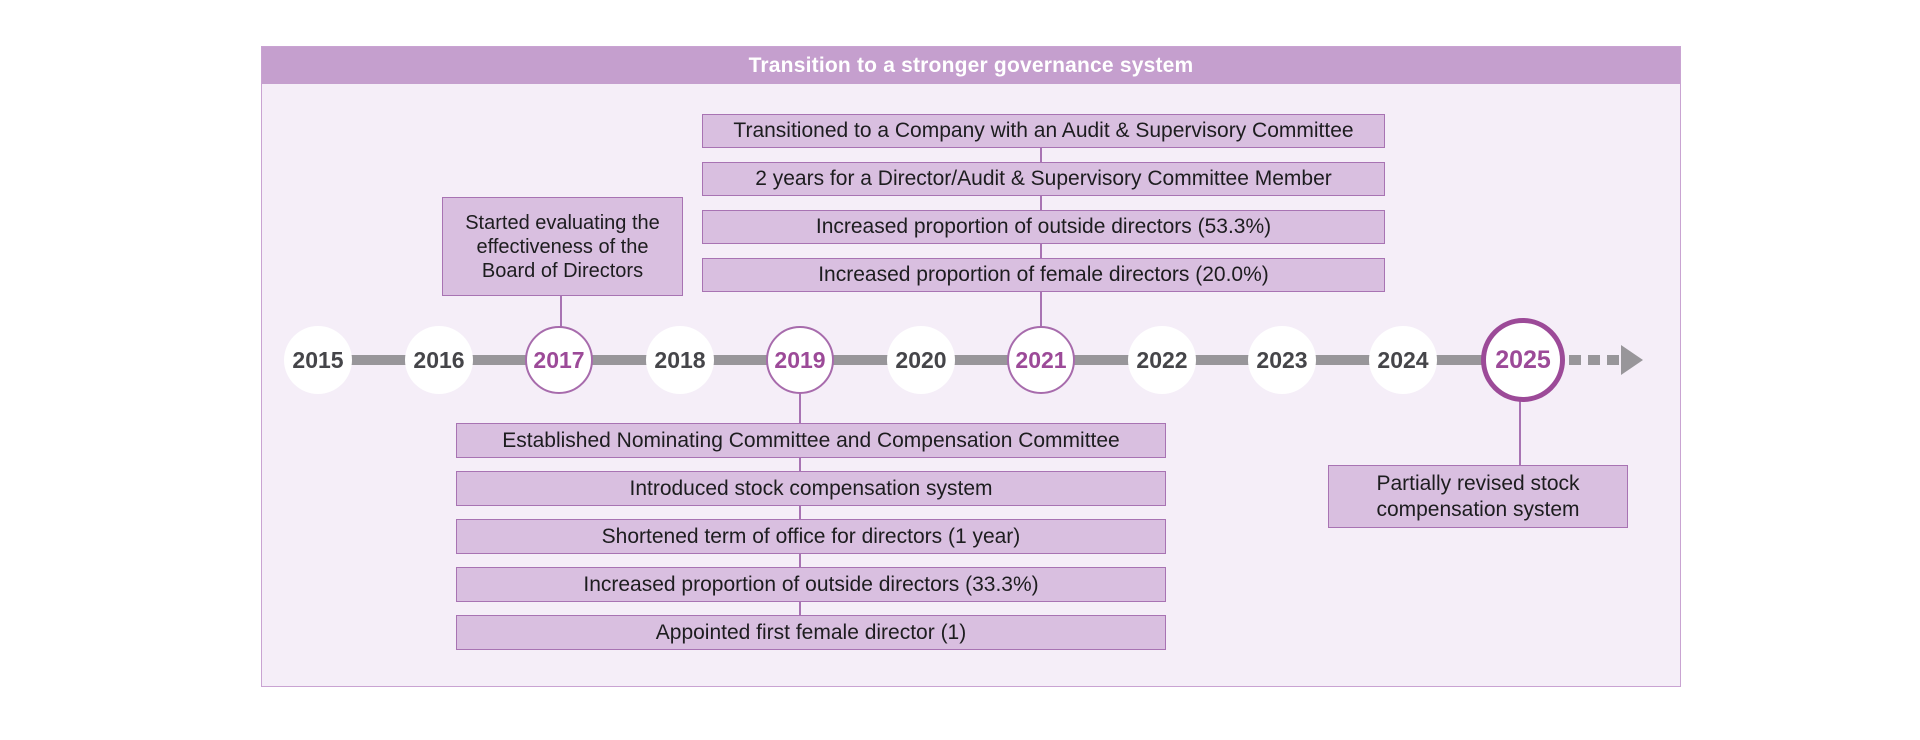 This screenshot has width=1920, height=740. I want to click on year-label: 2018, so click(680, 359).